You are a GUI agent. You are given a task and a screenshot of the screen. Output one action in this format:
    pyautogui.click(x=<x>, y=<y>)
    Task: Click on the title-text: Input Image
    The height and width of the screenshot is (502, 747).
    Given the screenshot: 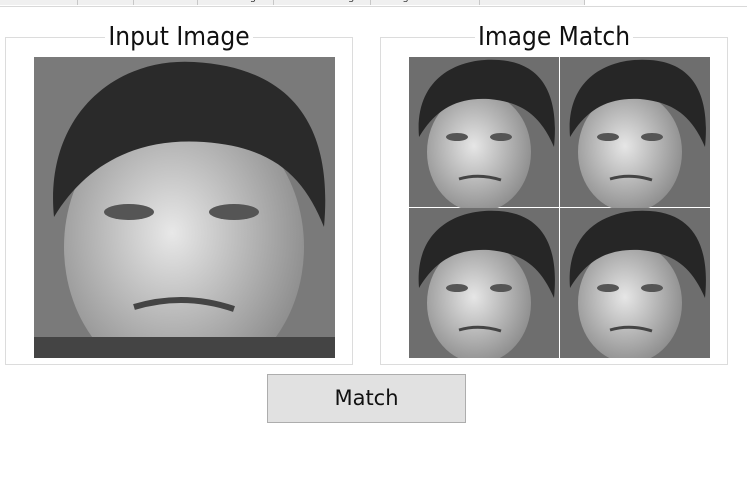 What is the action you would take?
    pyautogui.click(x=179, y=37)
    